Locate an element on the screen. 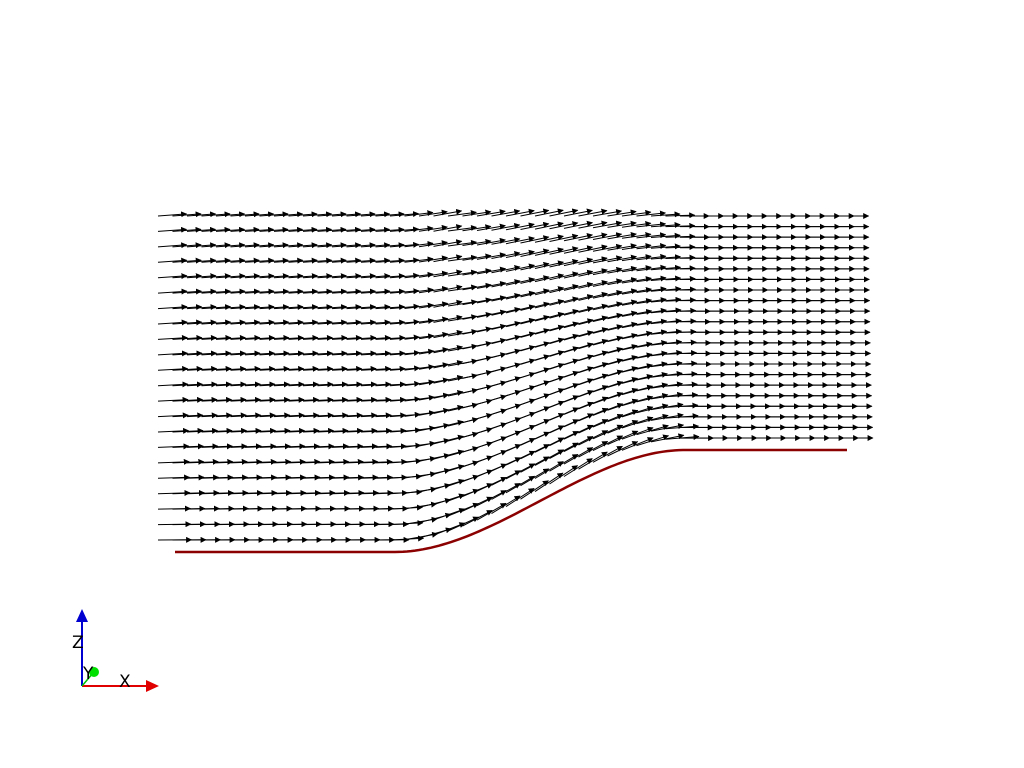  bump-surface-profile is located at coordinates (511, 501).